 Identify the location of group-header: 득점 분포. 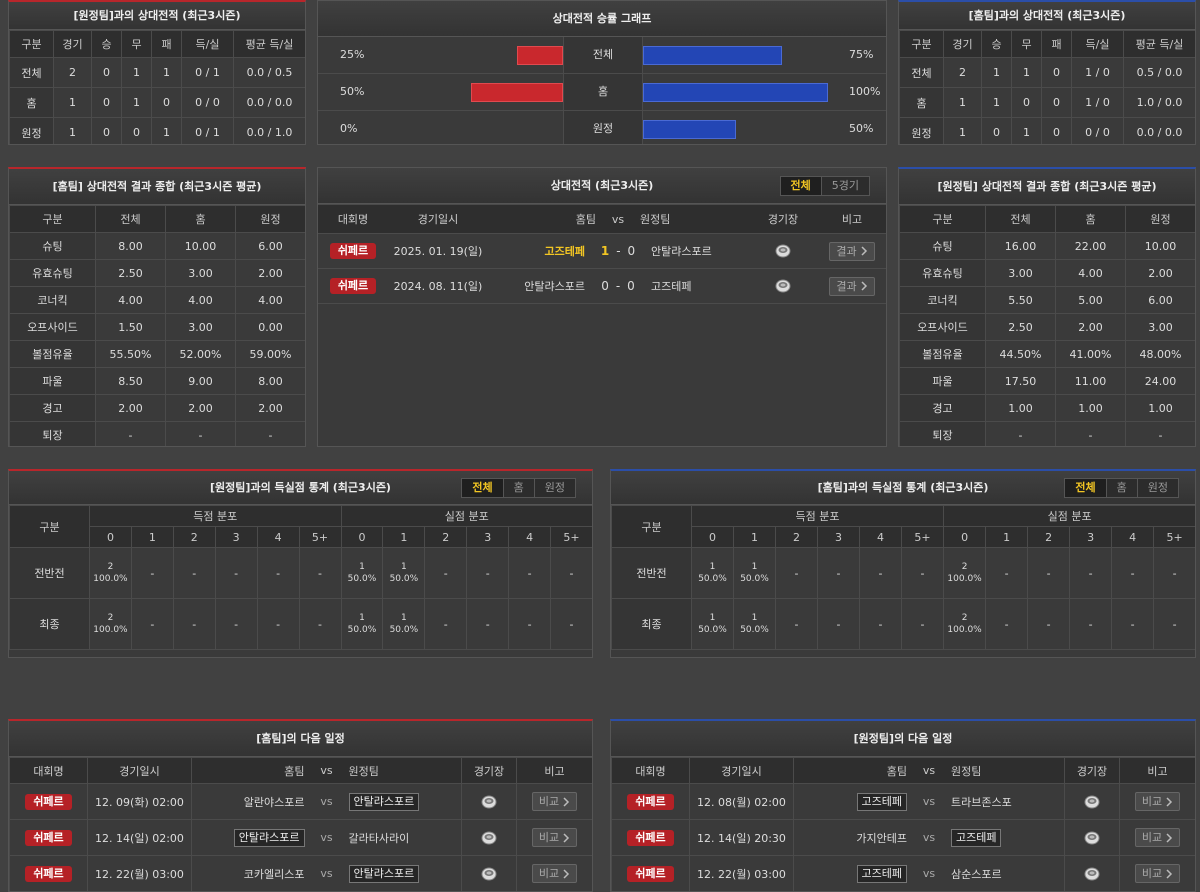
(817, 516).